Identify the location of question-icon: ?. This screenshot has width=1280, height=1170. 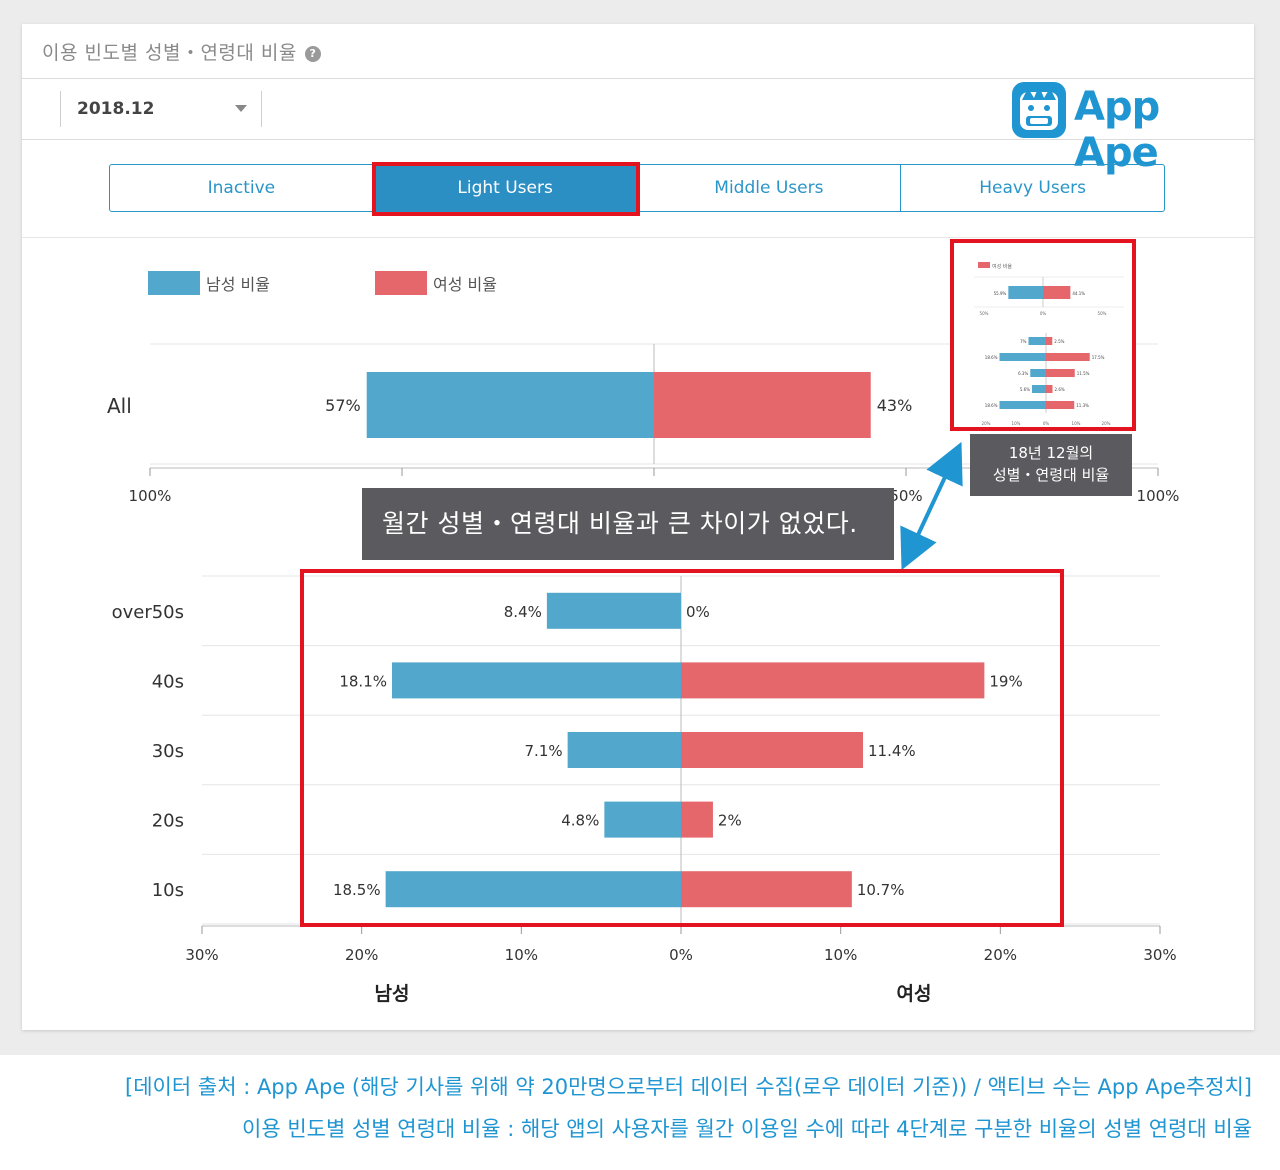
(312, 54).